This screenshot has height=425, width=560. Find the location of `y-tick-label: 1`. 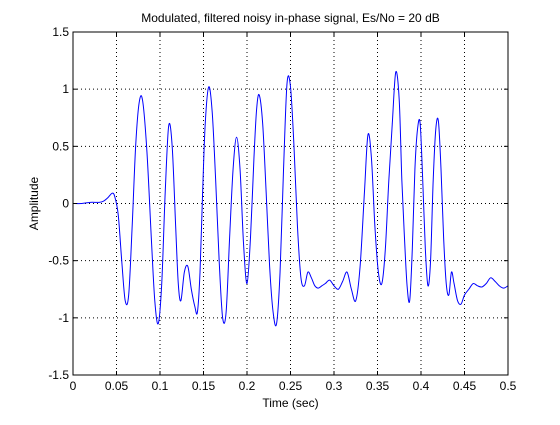

y-tick-label: 1 is located at coordinates (65, 89).